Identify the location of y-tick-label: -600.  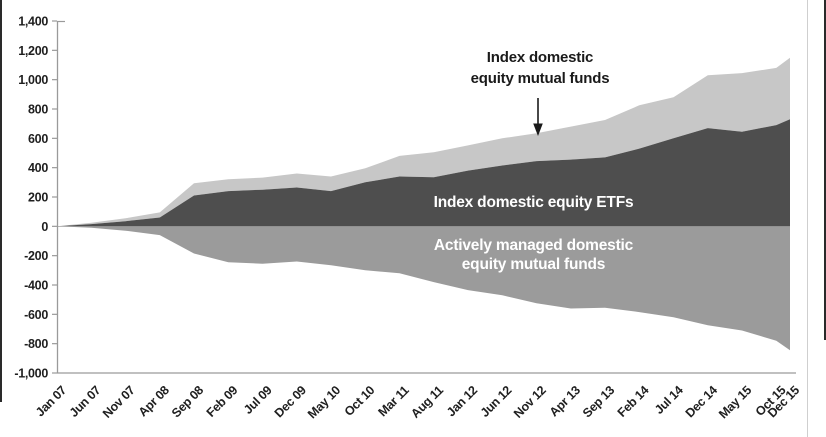
(36, 315).